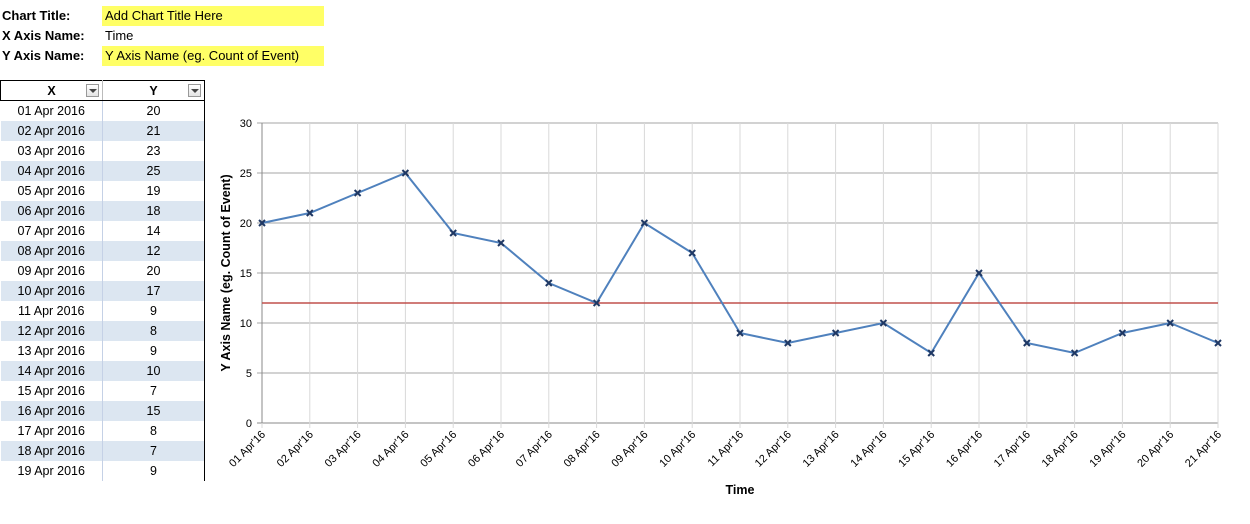 The height and width of the screenshot is (524, 1250). What do you see at coordinates (534, 449) in the screenshot?
I see `x-tick-label: 07 Apr'16` at bounding box center [534, 449].